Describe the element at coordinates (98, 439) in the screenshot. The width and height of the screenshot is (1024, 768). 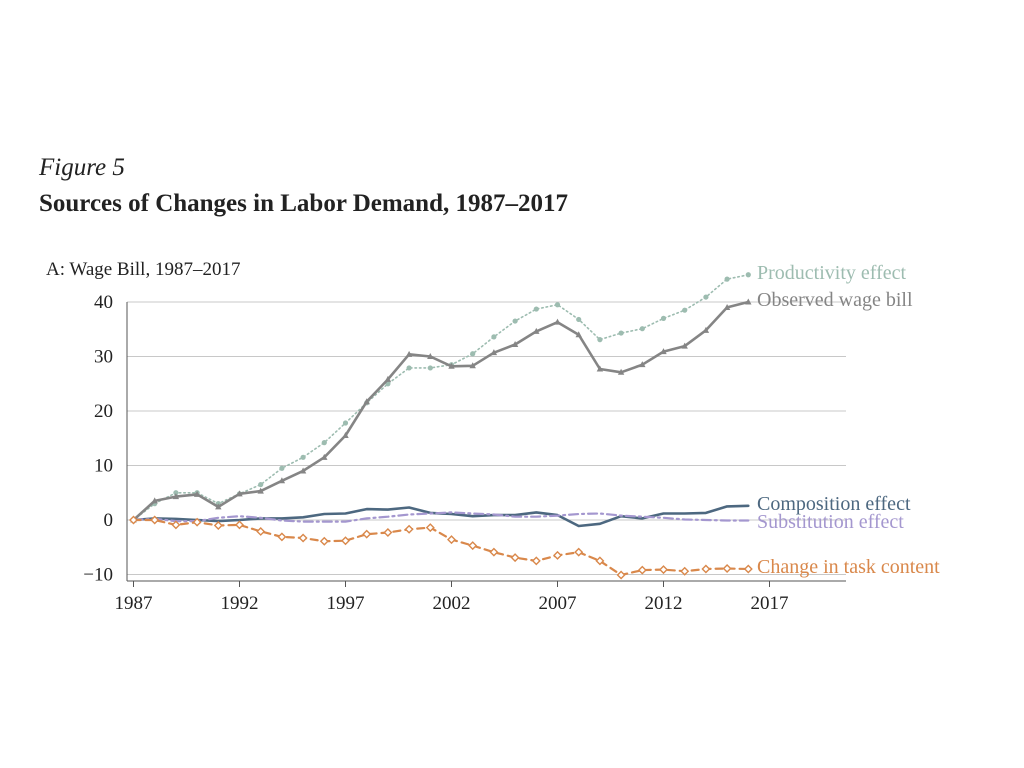
I see `y-tick-labels: 40 30 20 10 0 −10` at that location.